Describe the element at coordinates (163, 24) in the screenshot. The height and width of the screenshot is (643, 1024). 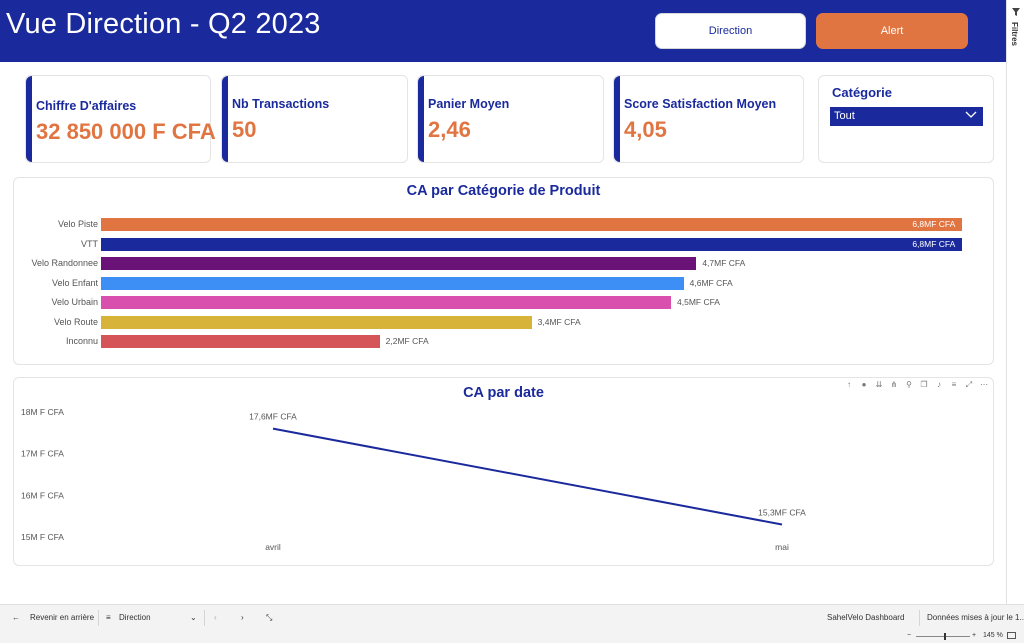
I see `page-title: Vue Direction - Q2 2023` at that location.